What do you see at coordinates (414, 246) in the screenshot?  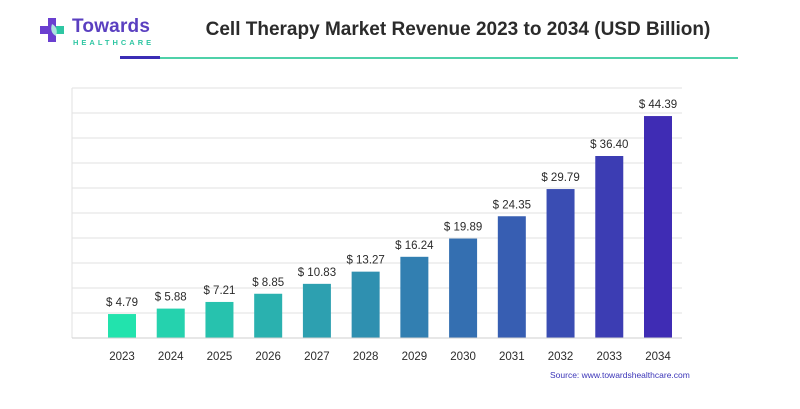 I see `bar-value-label: $ 16.24` at bounding box center [414, 246].